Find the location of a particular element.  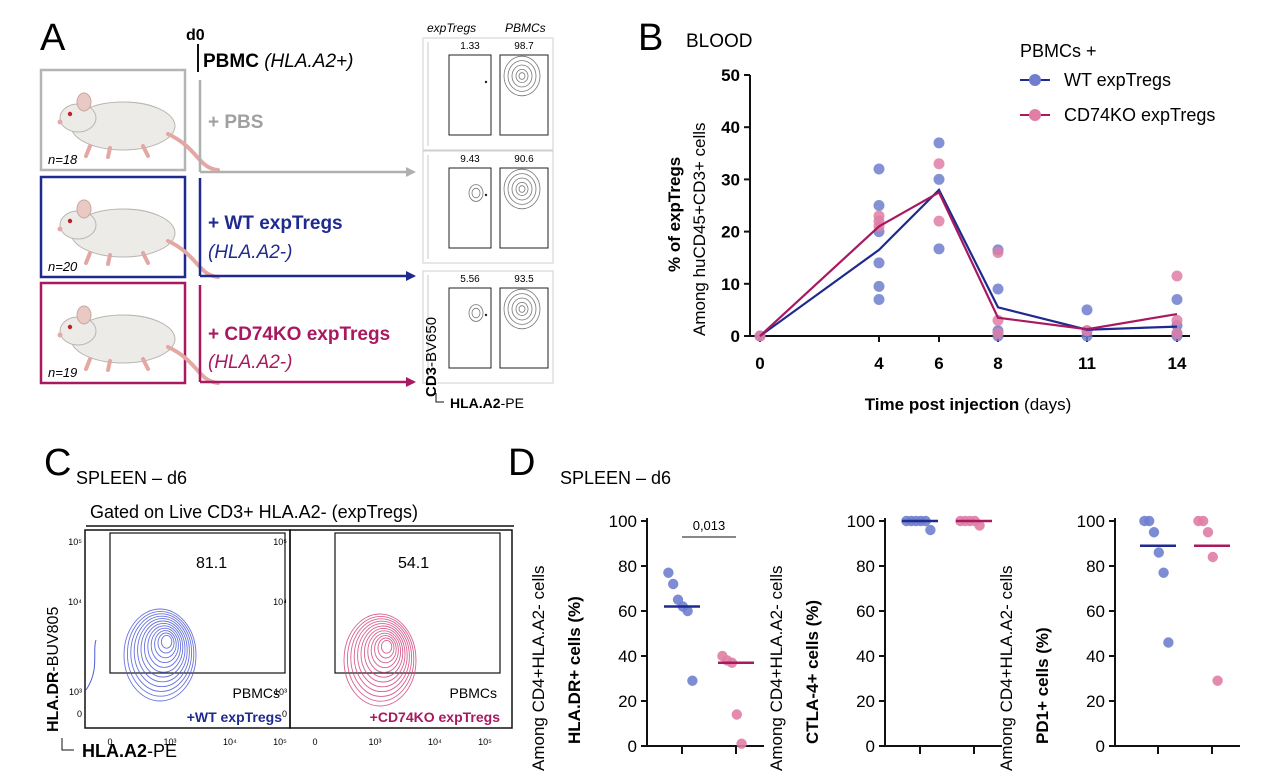

chart-d2-y-tick-label: 100 is located at coordinates (861, 521).